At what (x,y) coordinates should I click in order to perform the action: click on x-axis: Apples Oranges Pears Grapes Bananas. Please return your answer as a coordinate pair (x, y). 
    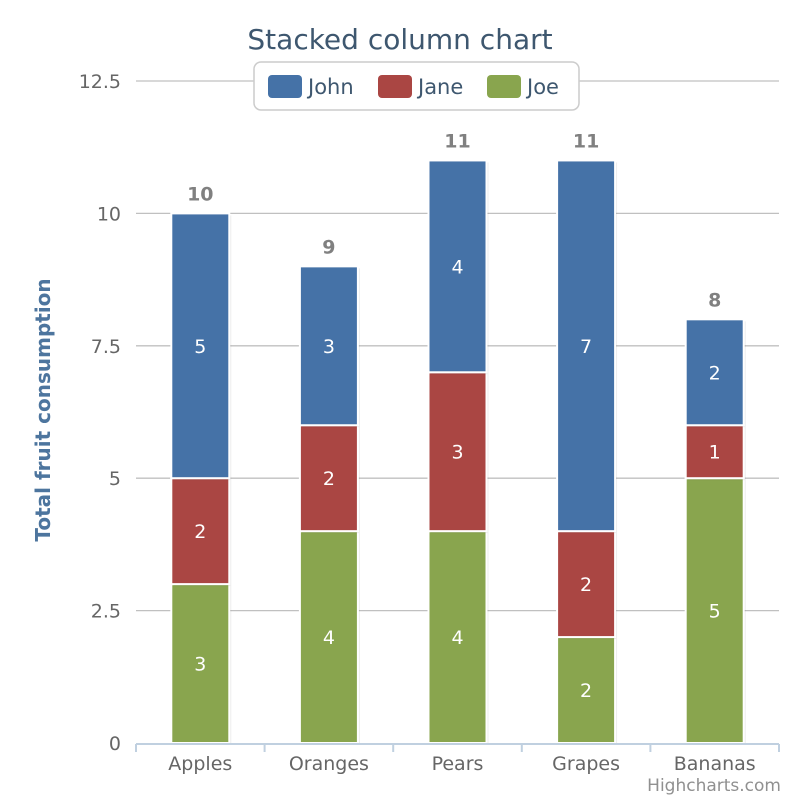
    Looking at the image, I should click on (457, 759).